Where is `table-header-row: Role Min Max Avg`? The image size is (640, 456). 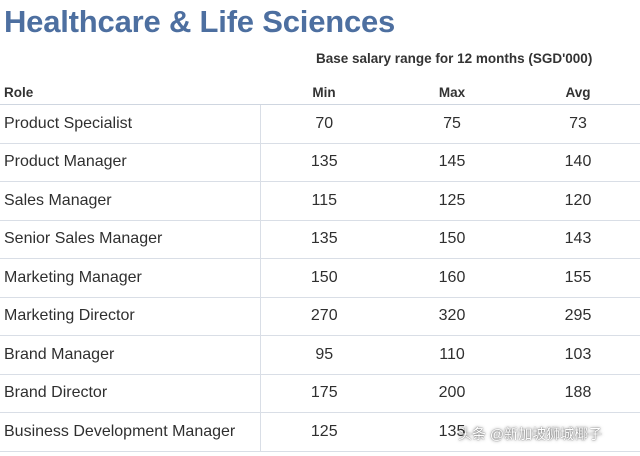
table-header-row: Role Min Max Avg is located at coordinates (320, 92).